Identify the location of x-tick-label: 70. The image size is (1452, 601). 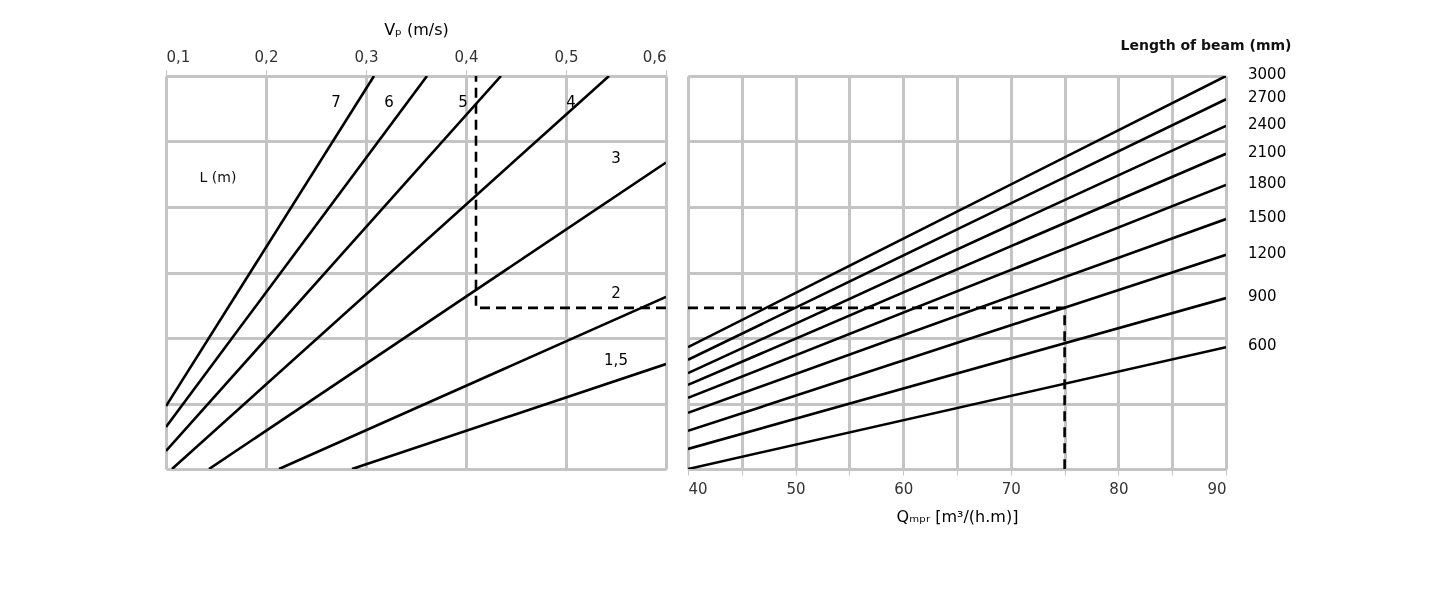
(1011, 488).